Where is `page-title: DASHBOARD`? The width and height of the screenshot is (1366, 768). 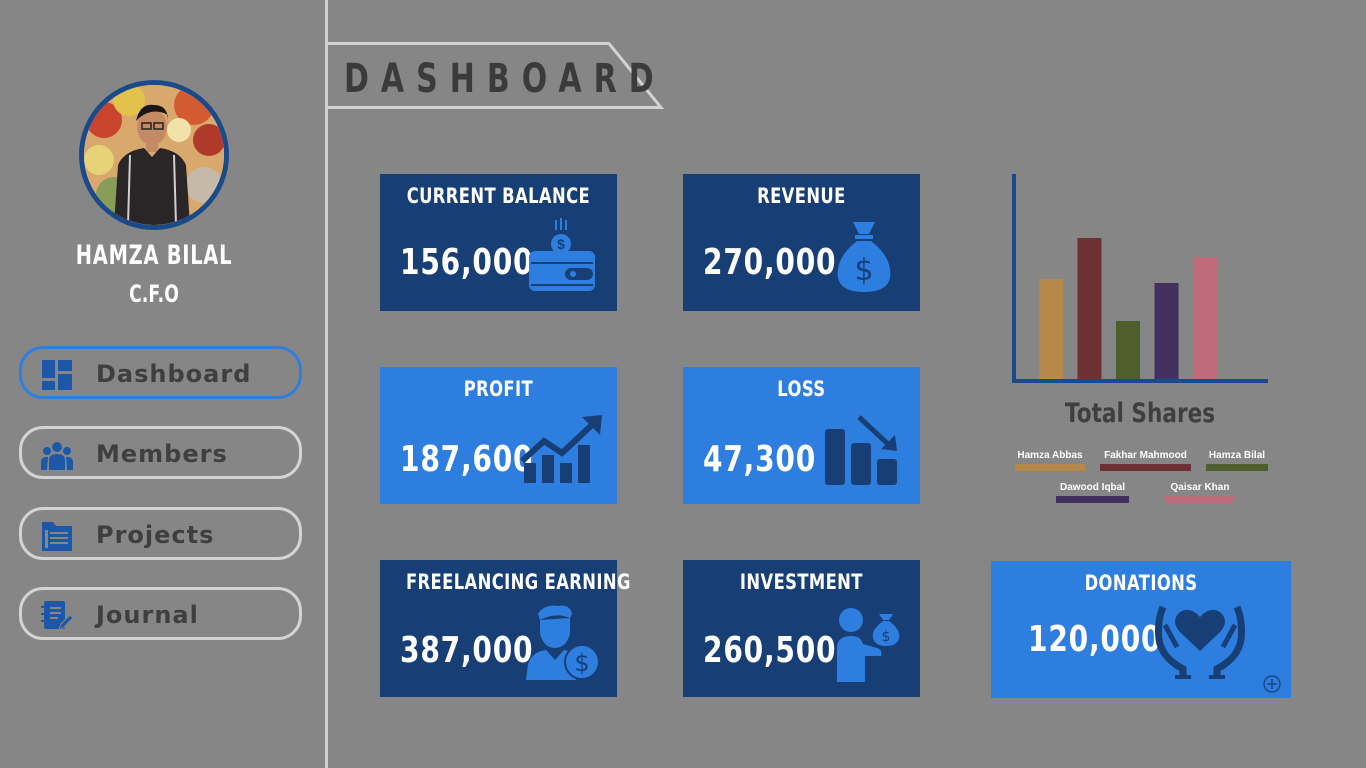 page-title: DASHBOARD is located at coordinates (505, 79).